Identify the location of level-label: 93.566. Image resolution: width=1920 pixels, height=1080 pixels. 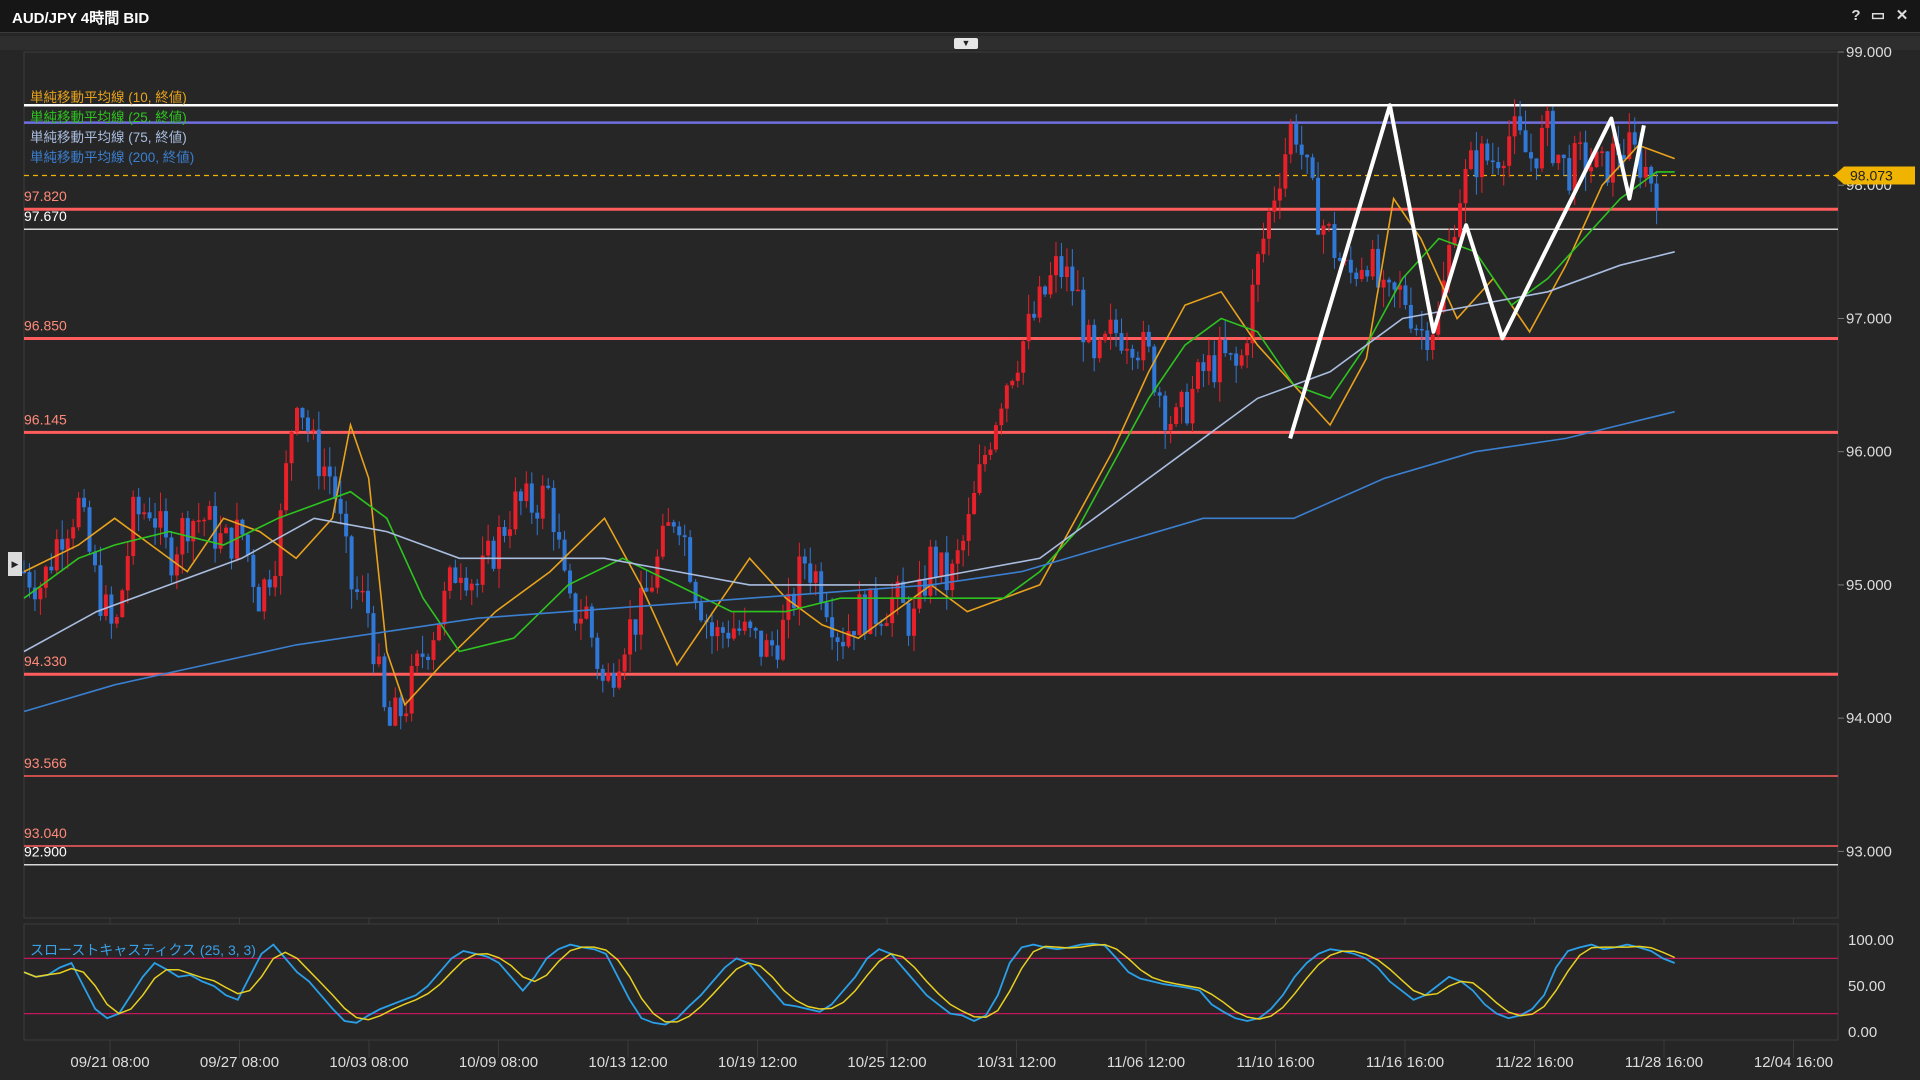
(45, 763).